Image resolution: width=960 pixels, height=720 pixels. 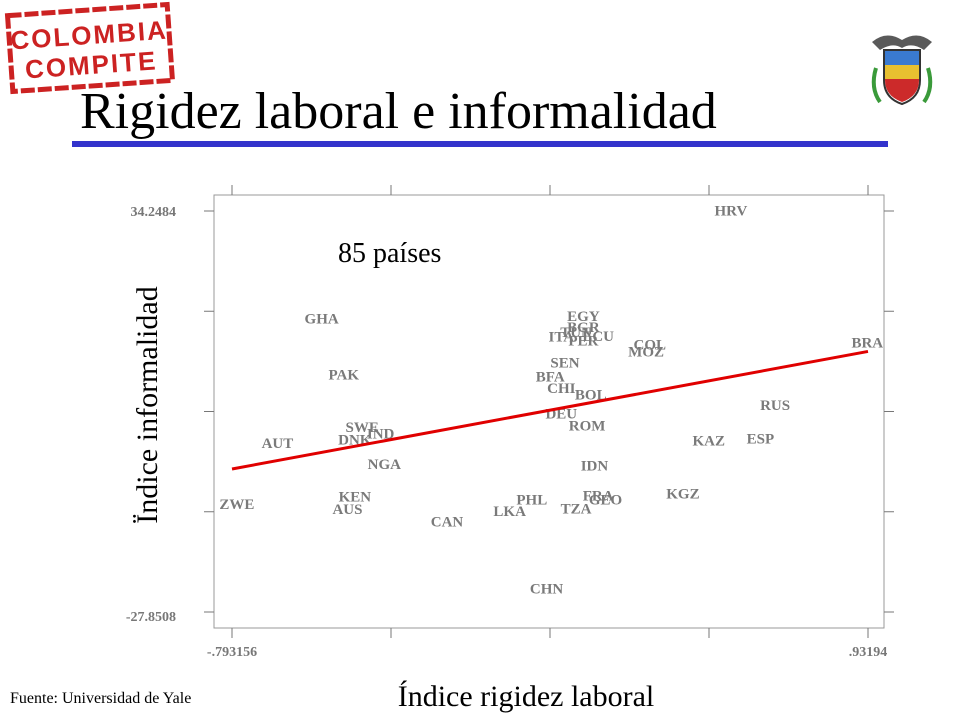 What do you see at coordinates (562, 338) in the screenshot?
I see `data-point-ita: ITA` at bounding box center [562, 338].